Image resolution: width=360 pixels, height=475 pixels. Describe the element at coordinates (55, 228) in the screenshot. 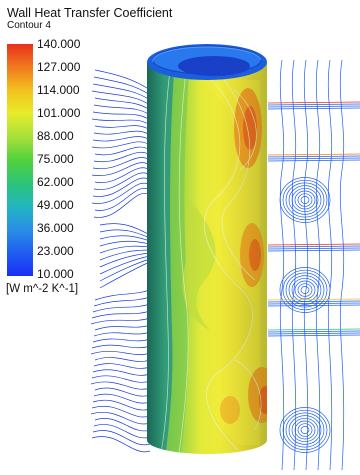

I see `legend-tick: 36.000` at that location.